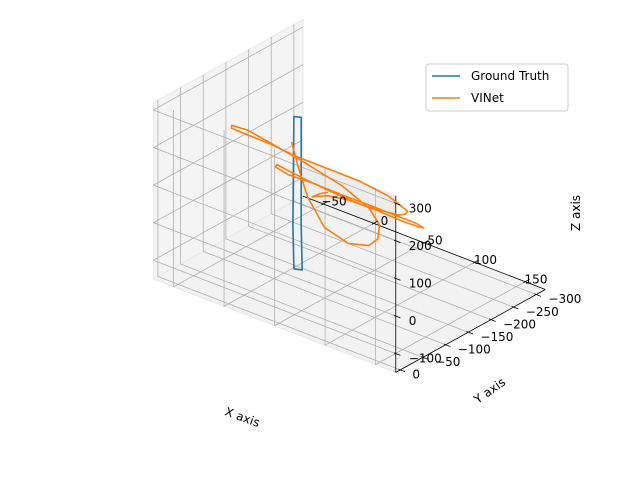 Image resolution: width=640 pixels, height=480 pixels. What do you see at coordinates (510, 76) in the screenshot?
I see `legend-label-ground-truth: Ground Truth` at bounding box center [510, 76].